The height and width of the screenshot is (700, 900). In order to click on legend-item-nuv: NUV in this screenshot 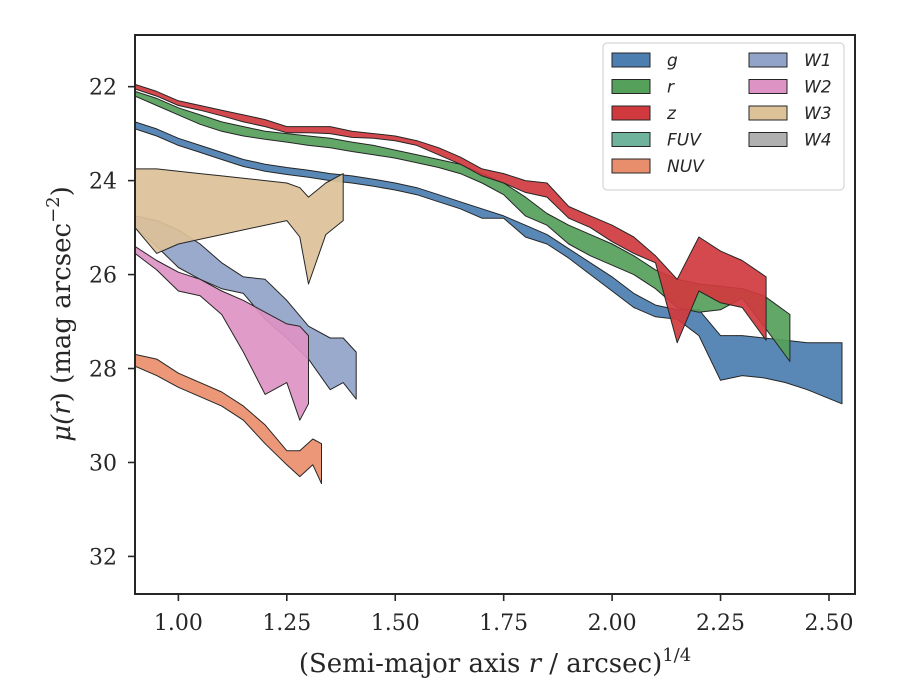, I will do `click(658, 167)`.